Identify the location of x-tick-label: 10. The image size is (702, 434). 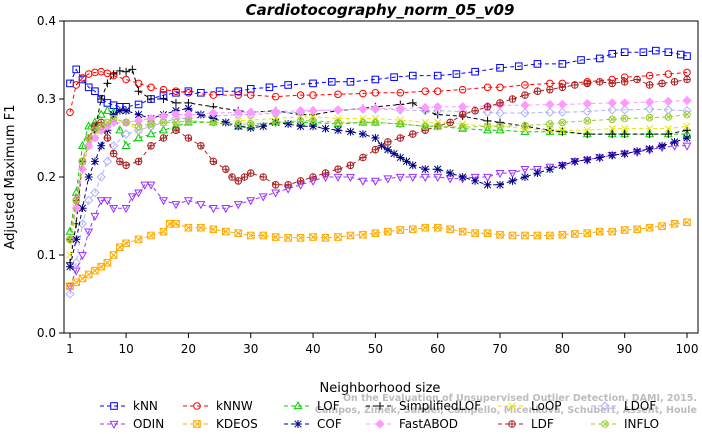
(125, 349).